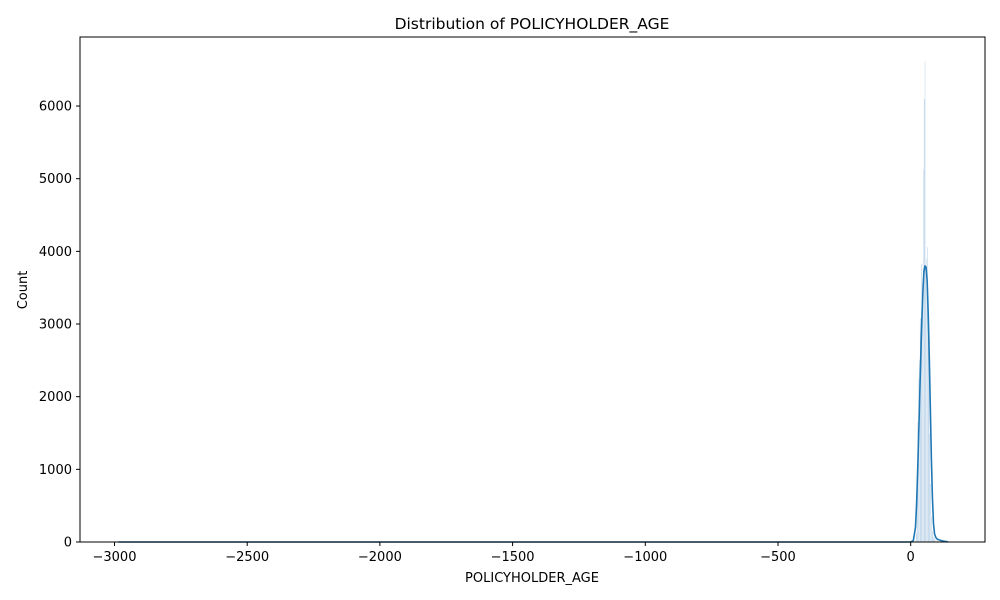 The width and height of the screenshot is (1000, 600). I want to click on x-tick-label: 0, so click(911, 557).